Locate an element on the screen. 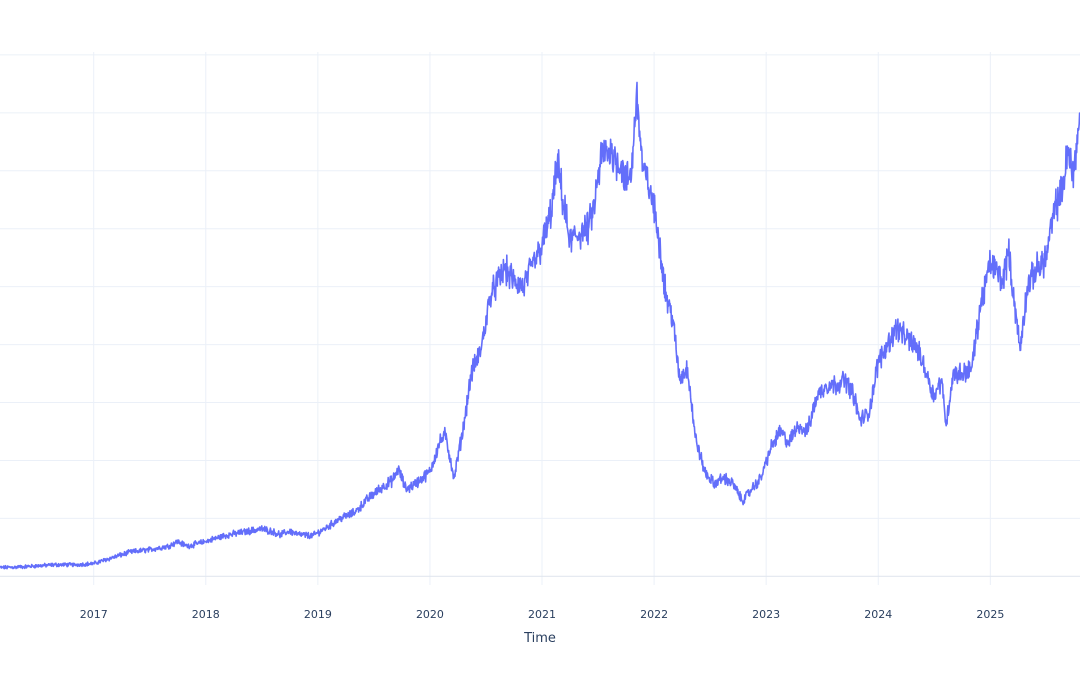 The image size is (1080, 675). x-tick-label-2017: 2017 is located at coordinates (94, 614).